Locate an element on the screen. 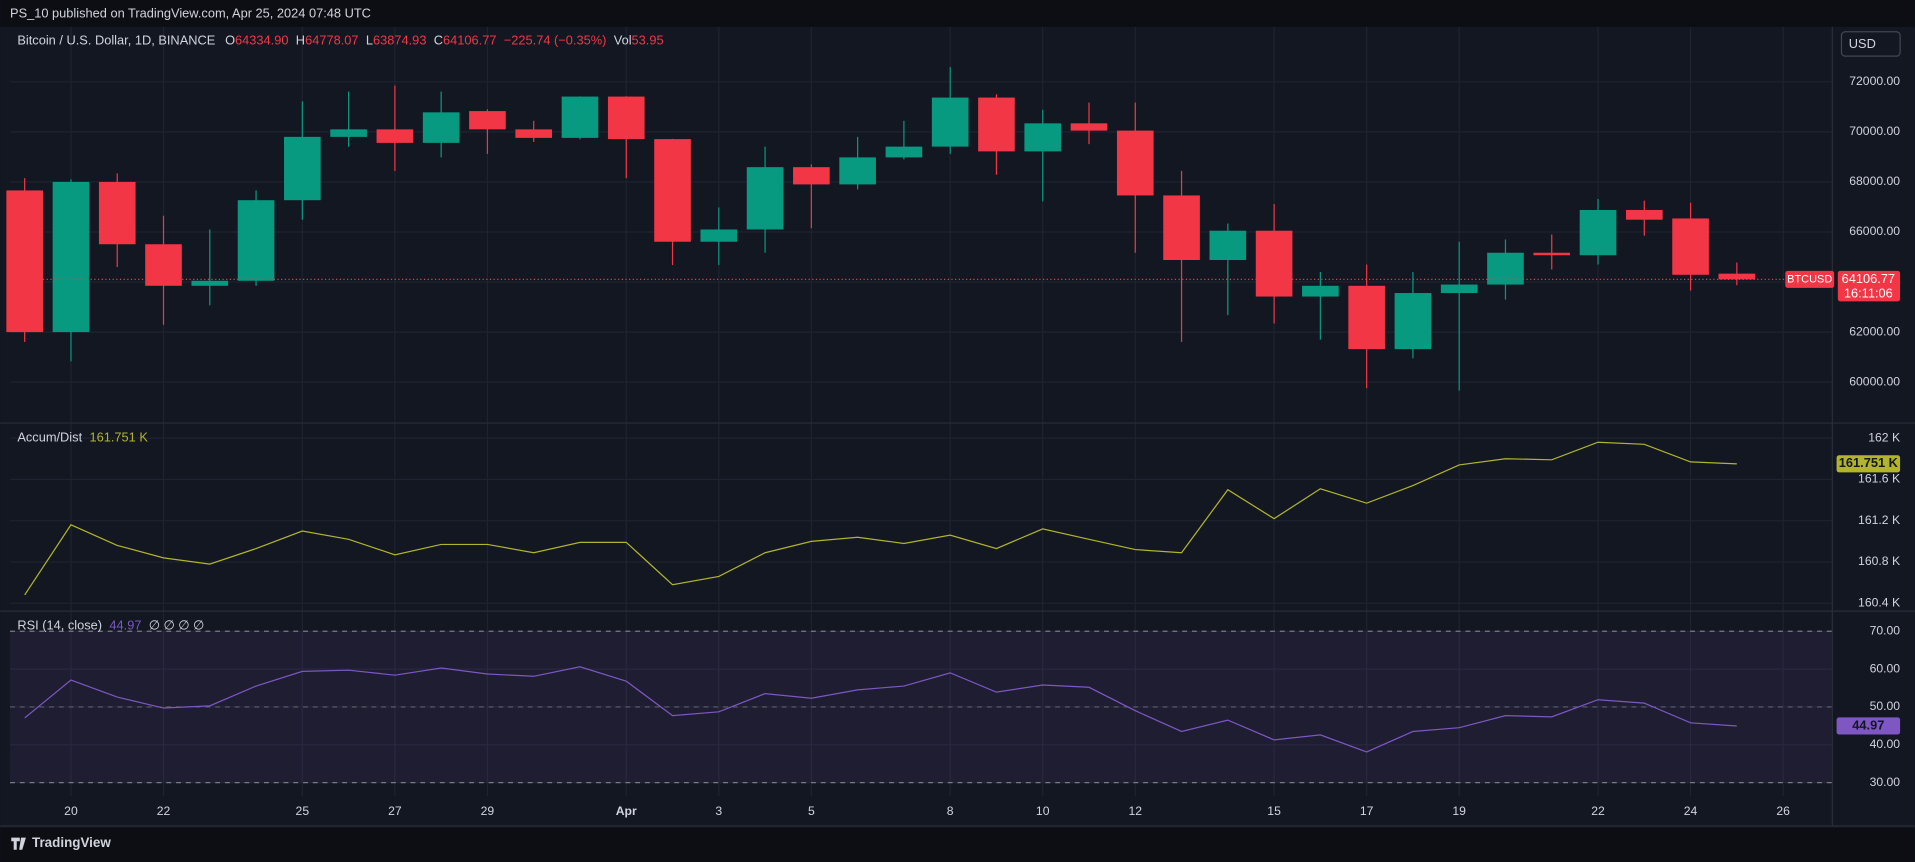 The width and height of the screenshot is (1915, 862). x-tick-label: 26 is located at coordinates (1783, 811).